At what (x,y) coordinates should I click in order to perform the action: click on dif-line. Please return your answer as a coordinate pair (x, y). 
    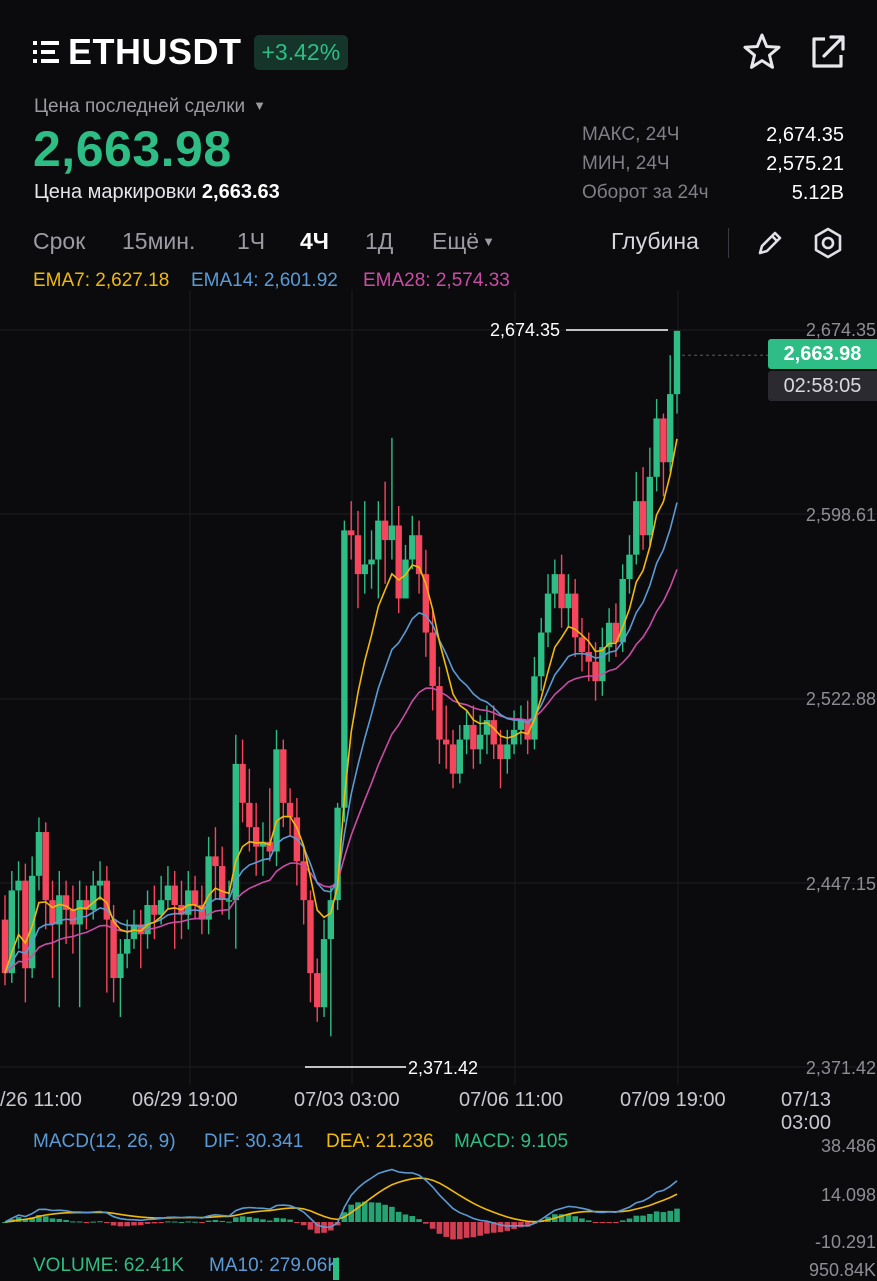
    Looking at the image, I should click on (341, 1198).